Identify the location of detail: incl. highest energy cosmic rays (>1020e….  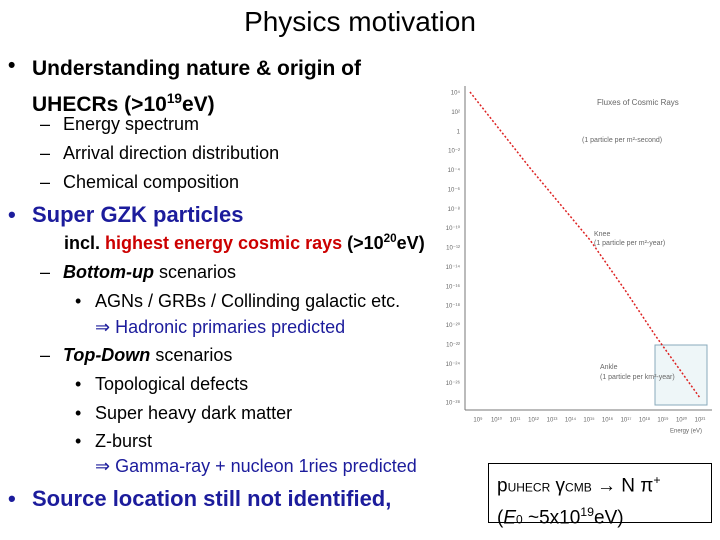
(244, 243).